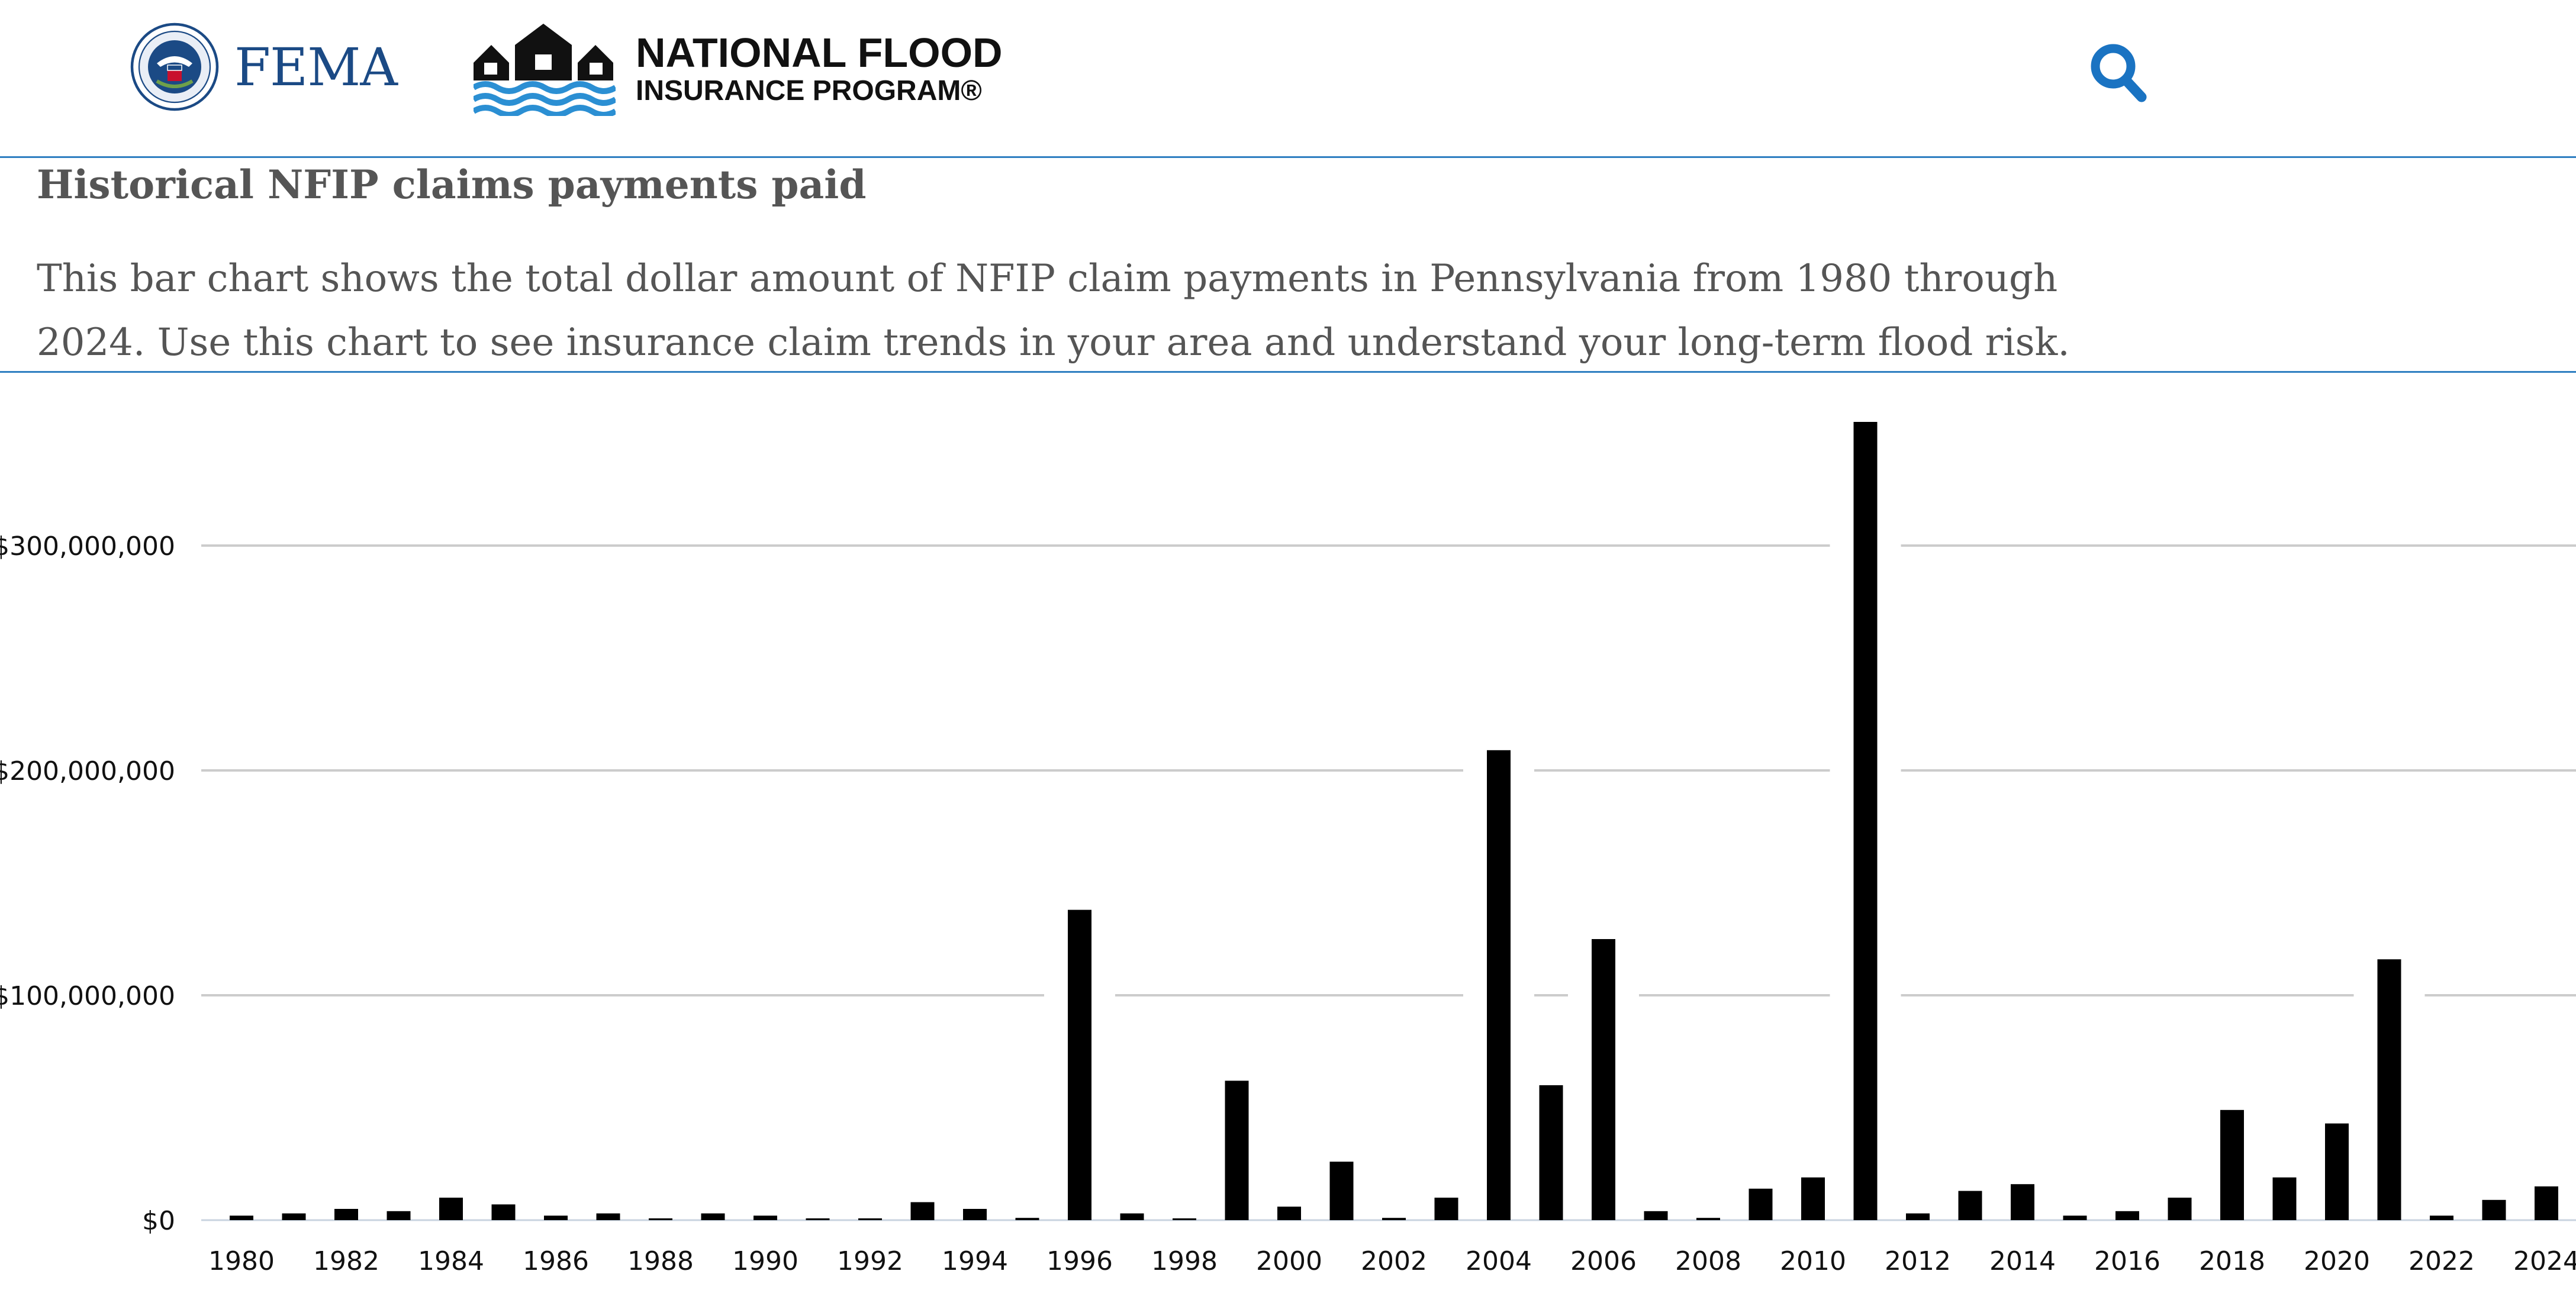 The image size is (2576, 1316). I want to click on bar-2012, so click(1918, 1216).